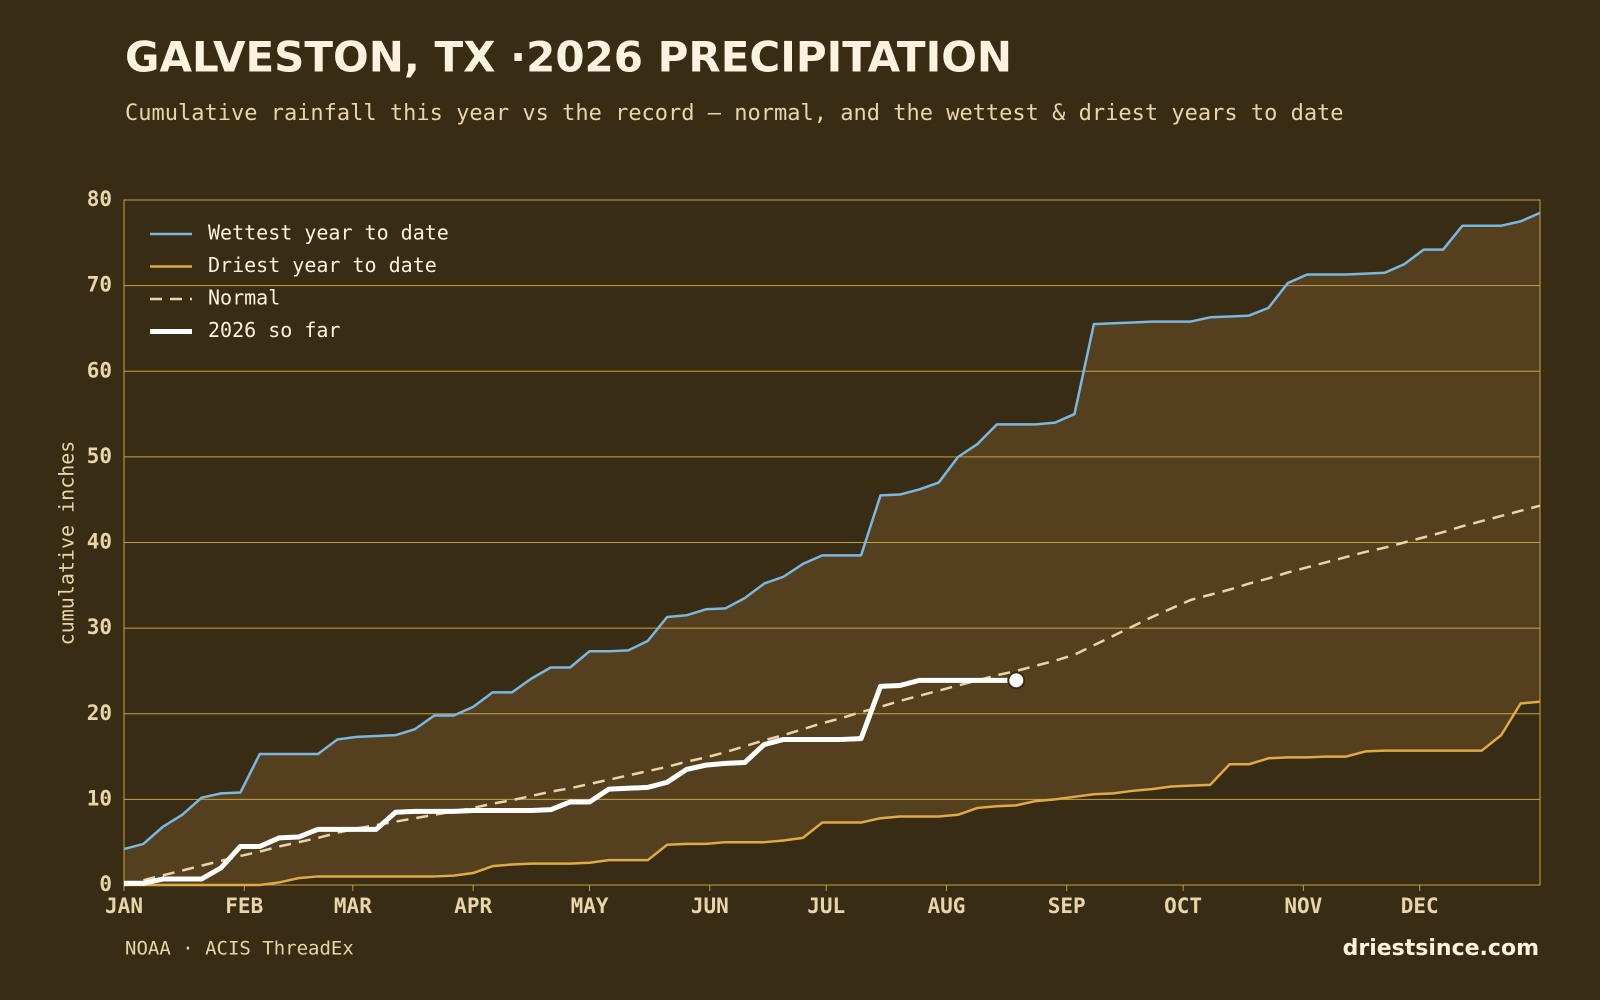 The height and width of the screenshot is (1000, 1600). I want to click on x-tick-label: MAY, so click(590, 906).